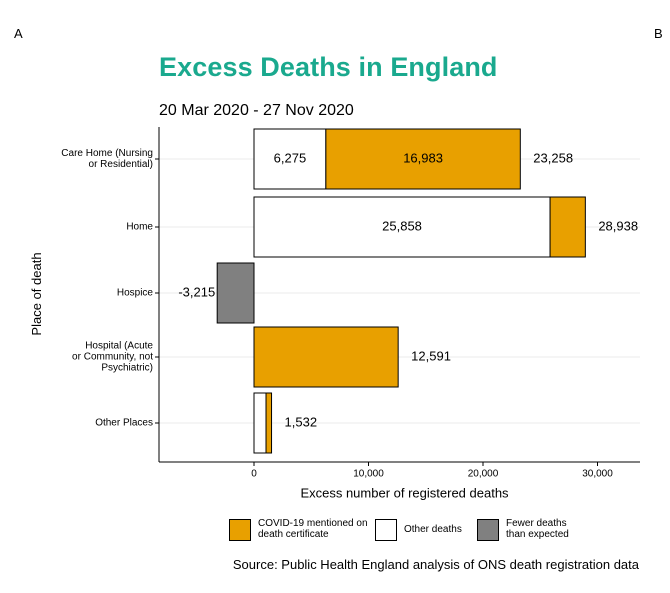  Describe the element at coordinates (328, 67) in the screenshot. I see `chart-title: Excess Deaths in England` at that location.